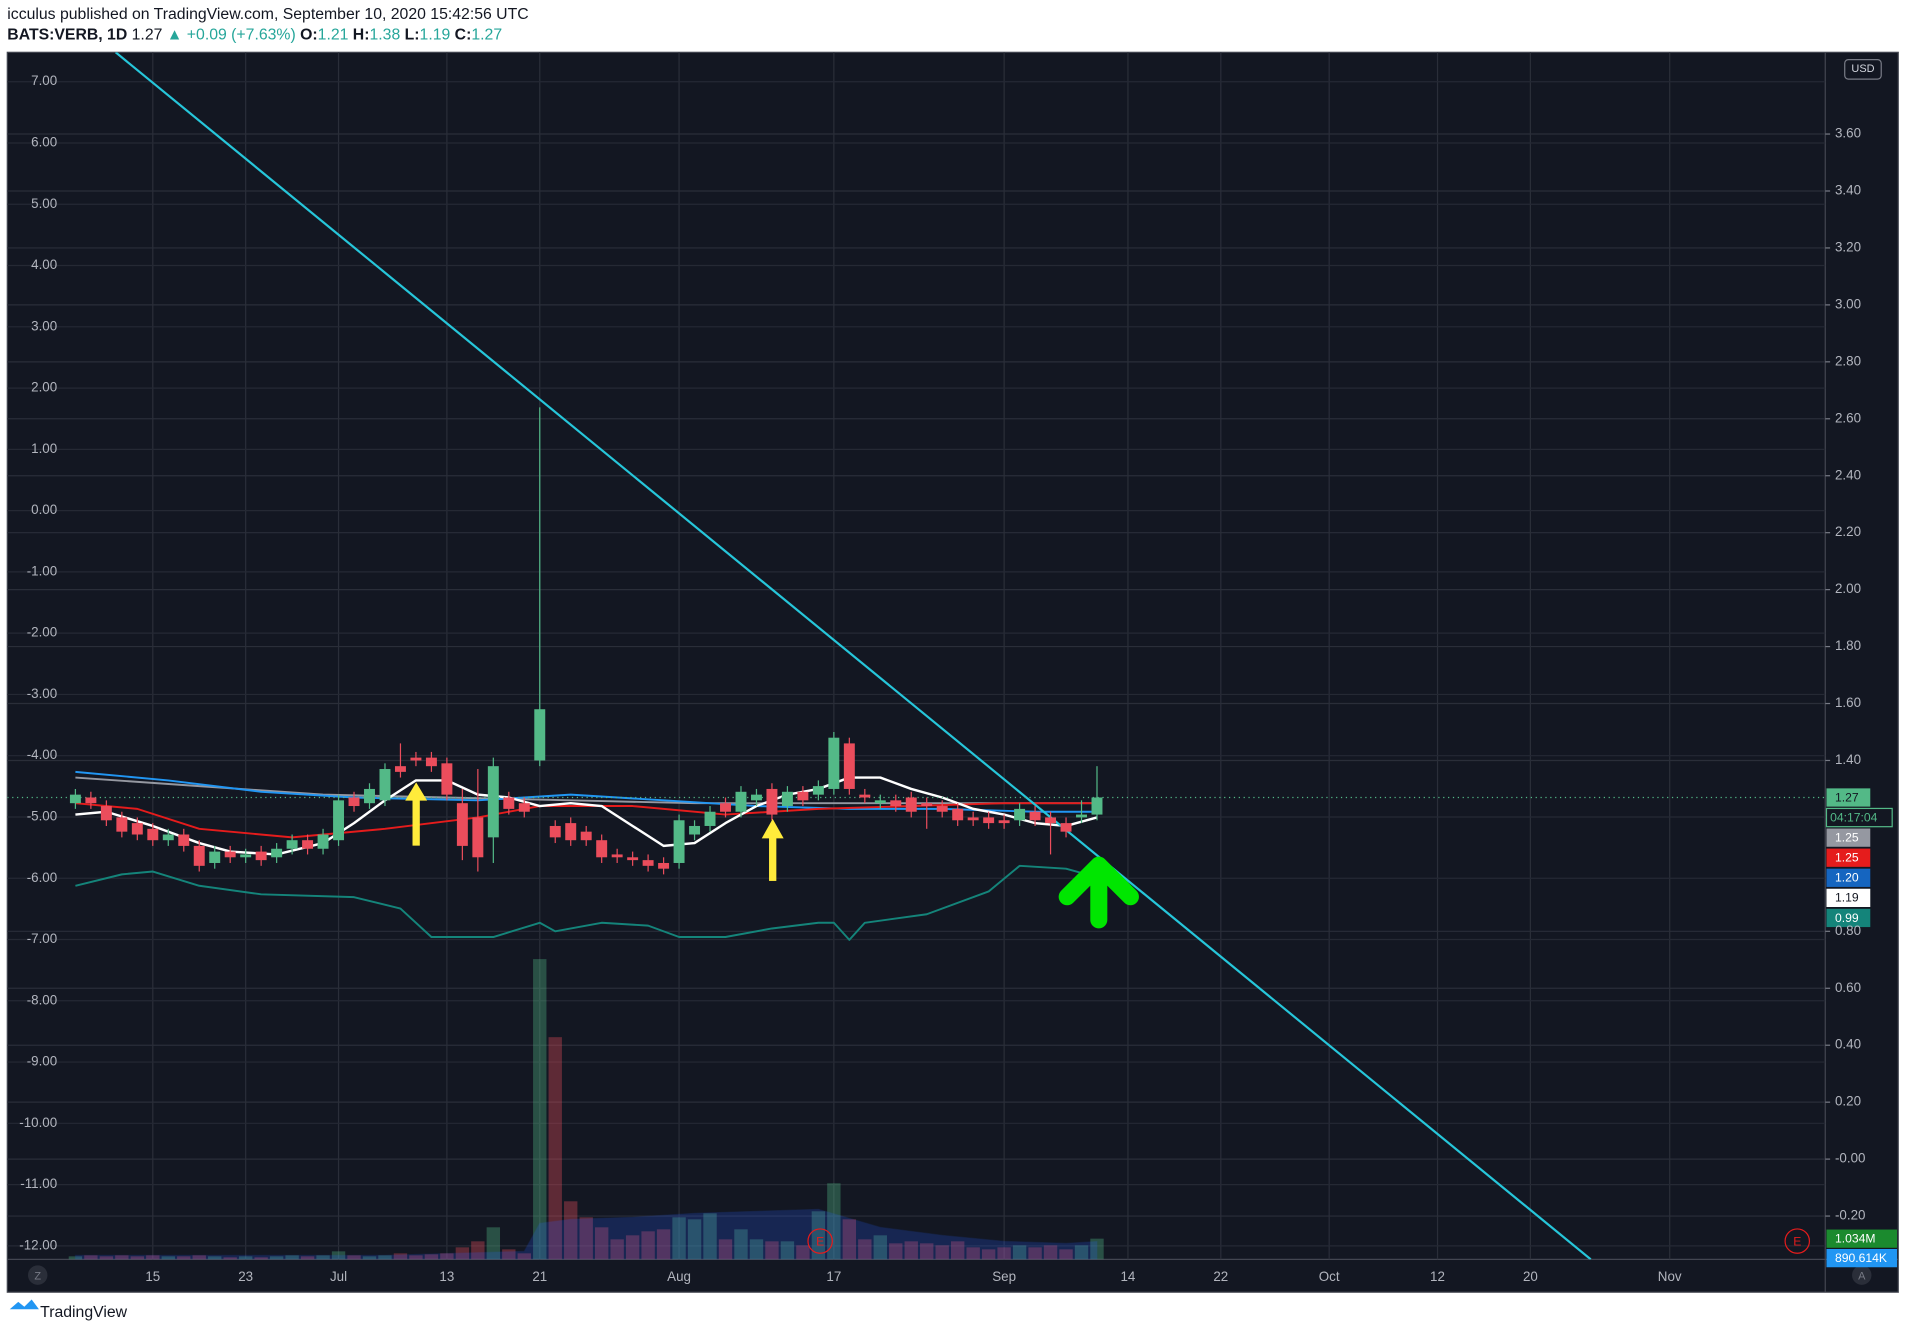  Describe the element at coordinates (361, 34) in the screenshot. I see `h-label: H:` at that location.